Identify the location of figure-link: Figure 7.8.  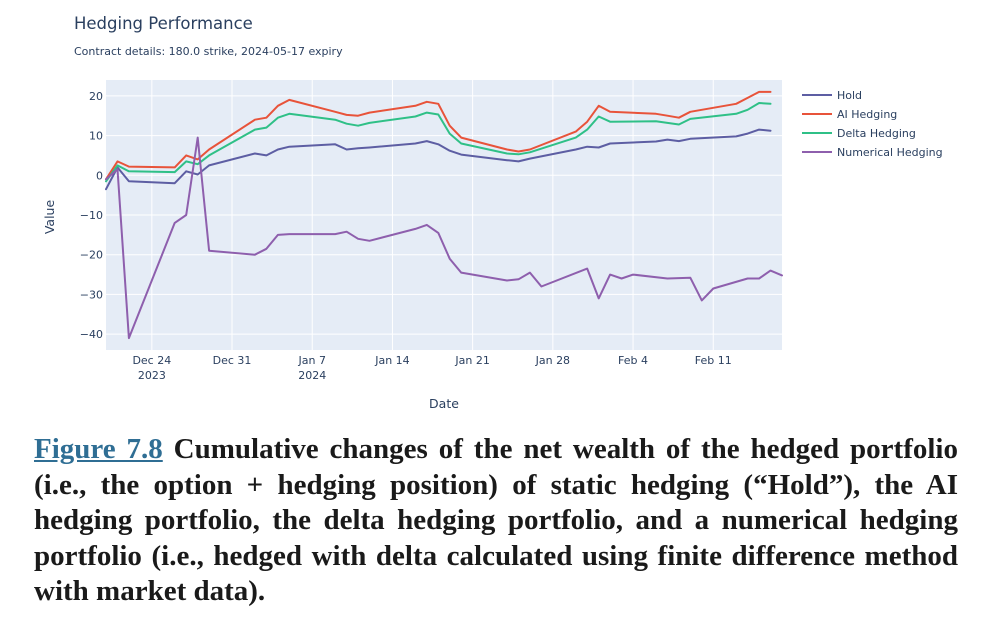
(98, 449).